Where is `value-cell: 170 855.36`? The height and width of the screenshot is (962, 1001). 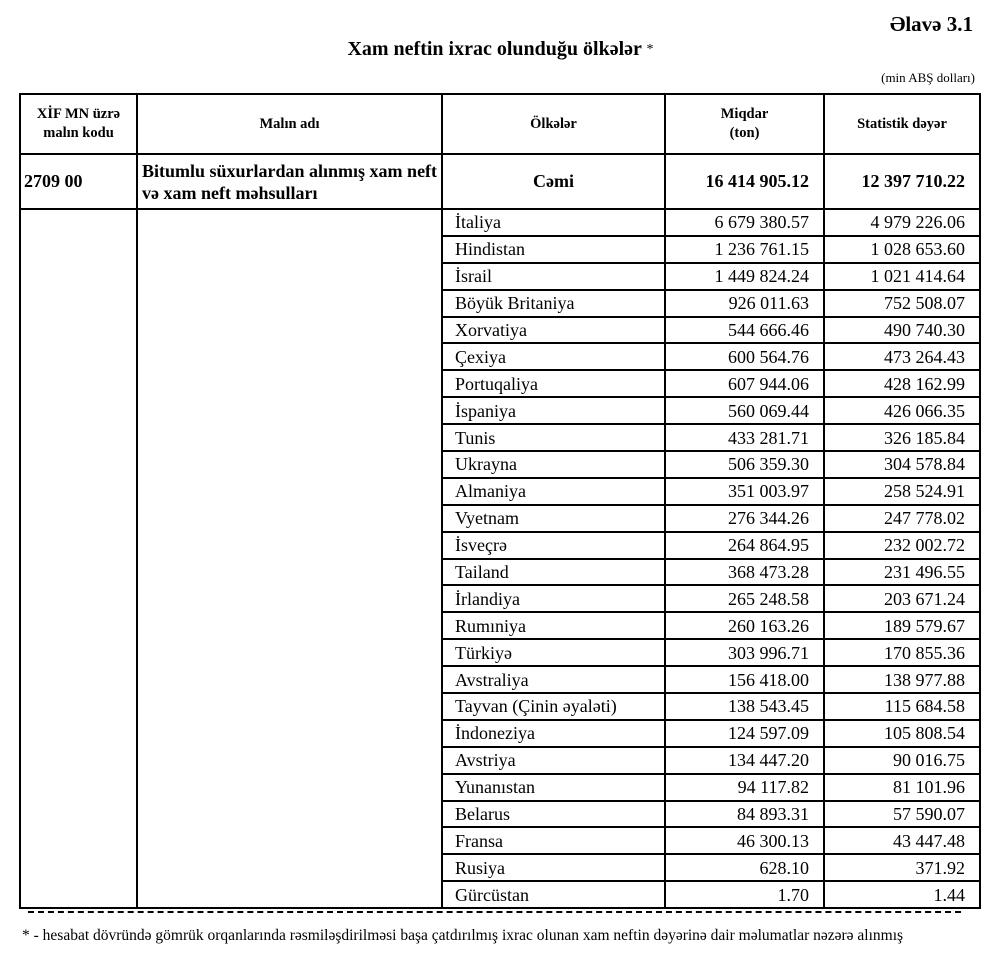
value-cell: 170 855.36 is located at coordinates (902, 653).